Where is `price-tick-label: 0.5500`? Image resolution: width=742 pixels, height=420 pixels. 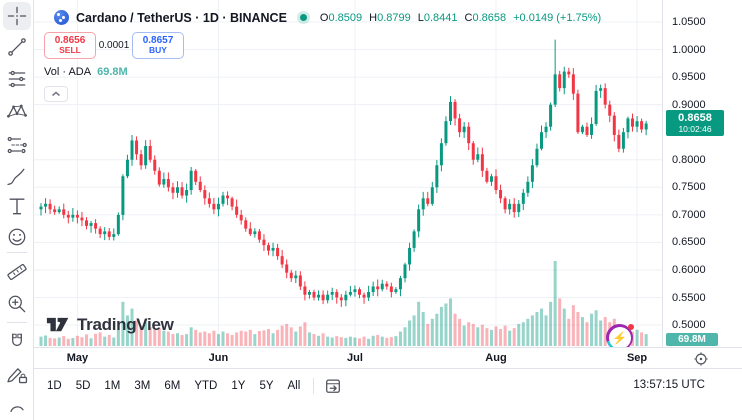
price-tick-label: 0.5500 is located at coordinates (689, 297).